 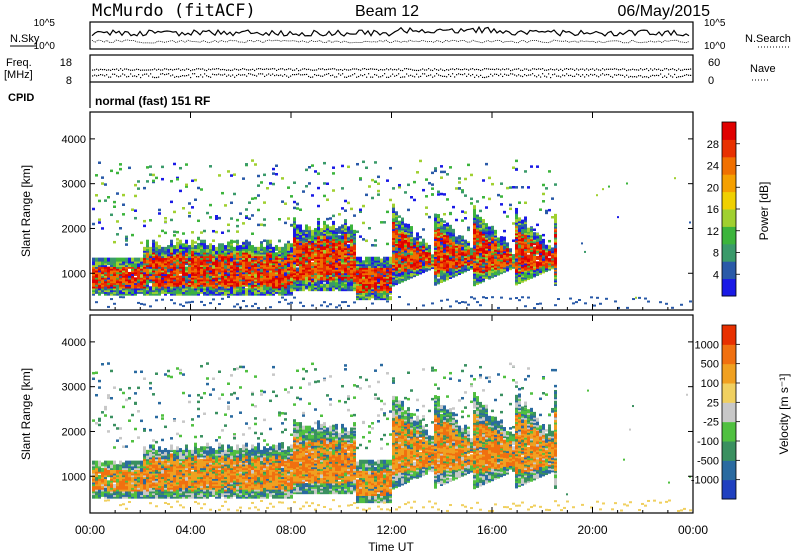 I want to click on freq-unit: [MHz], so click(x=18, y=75).